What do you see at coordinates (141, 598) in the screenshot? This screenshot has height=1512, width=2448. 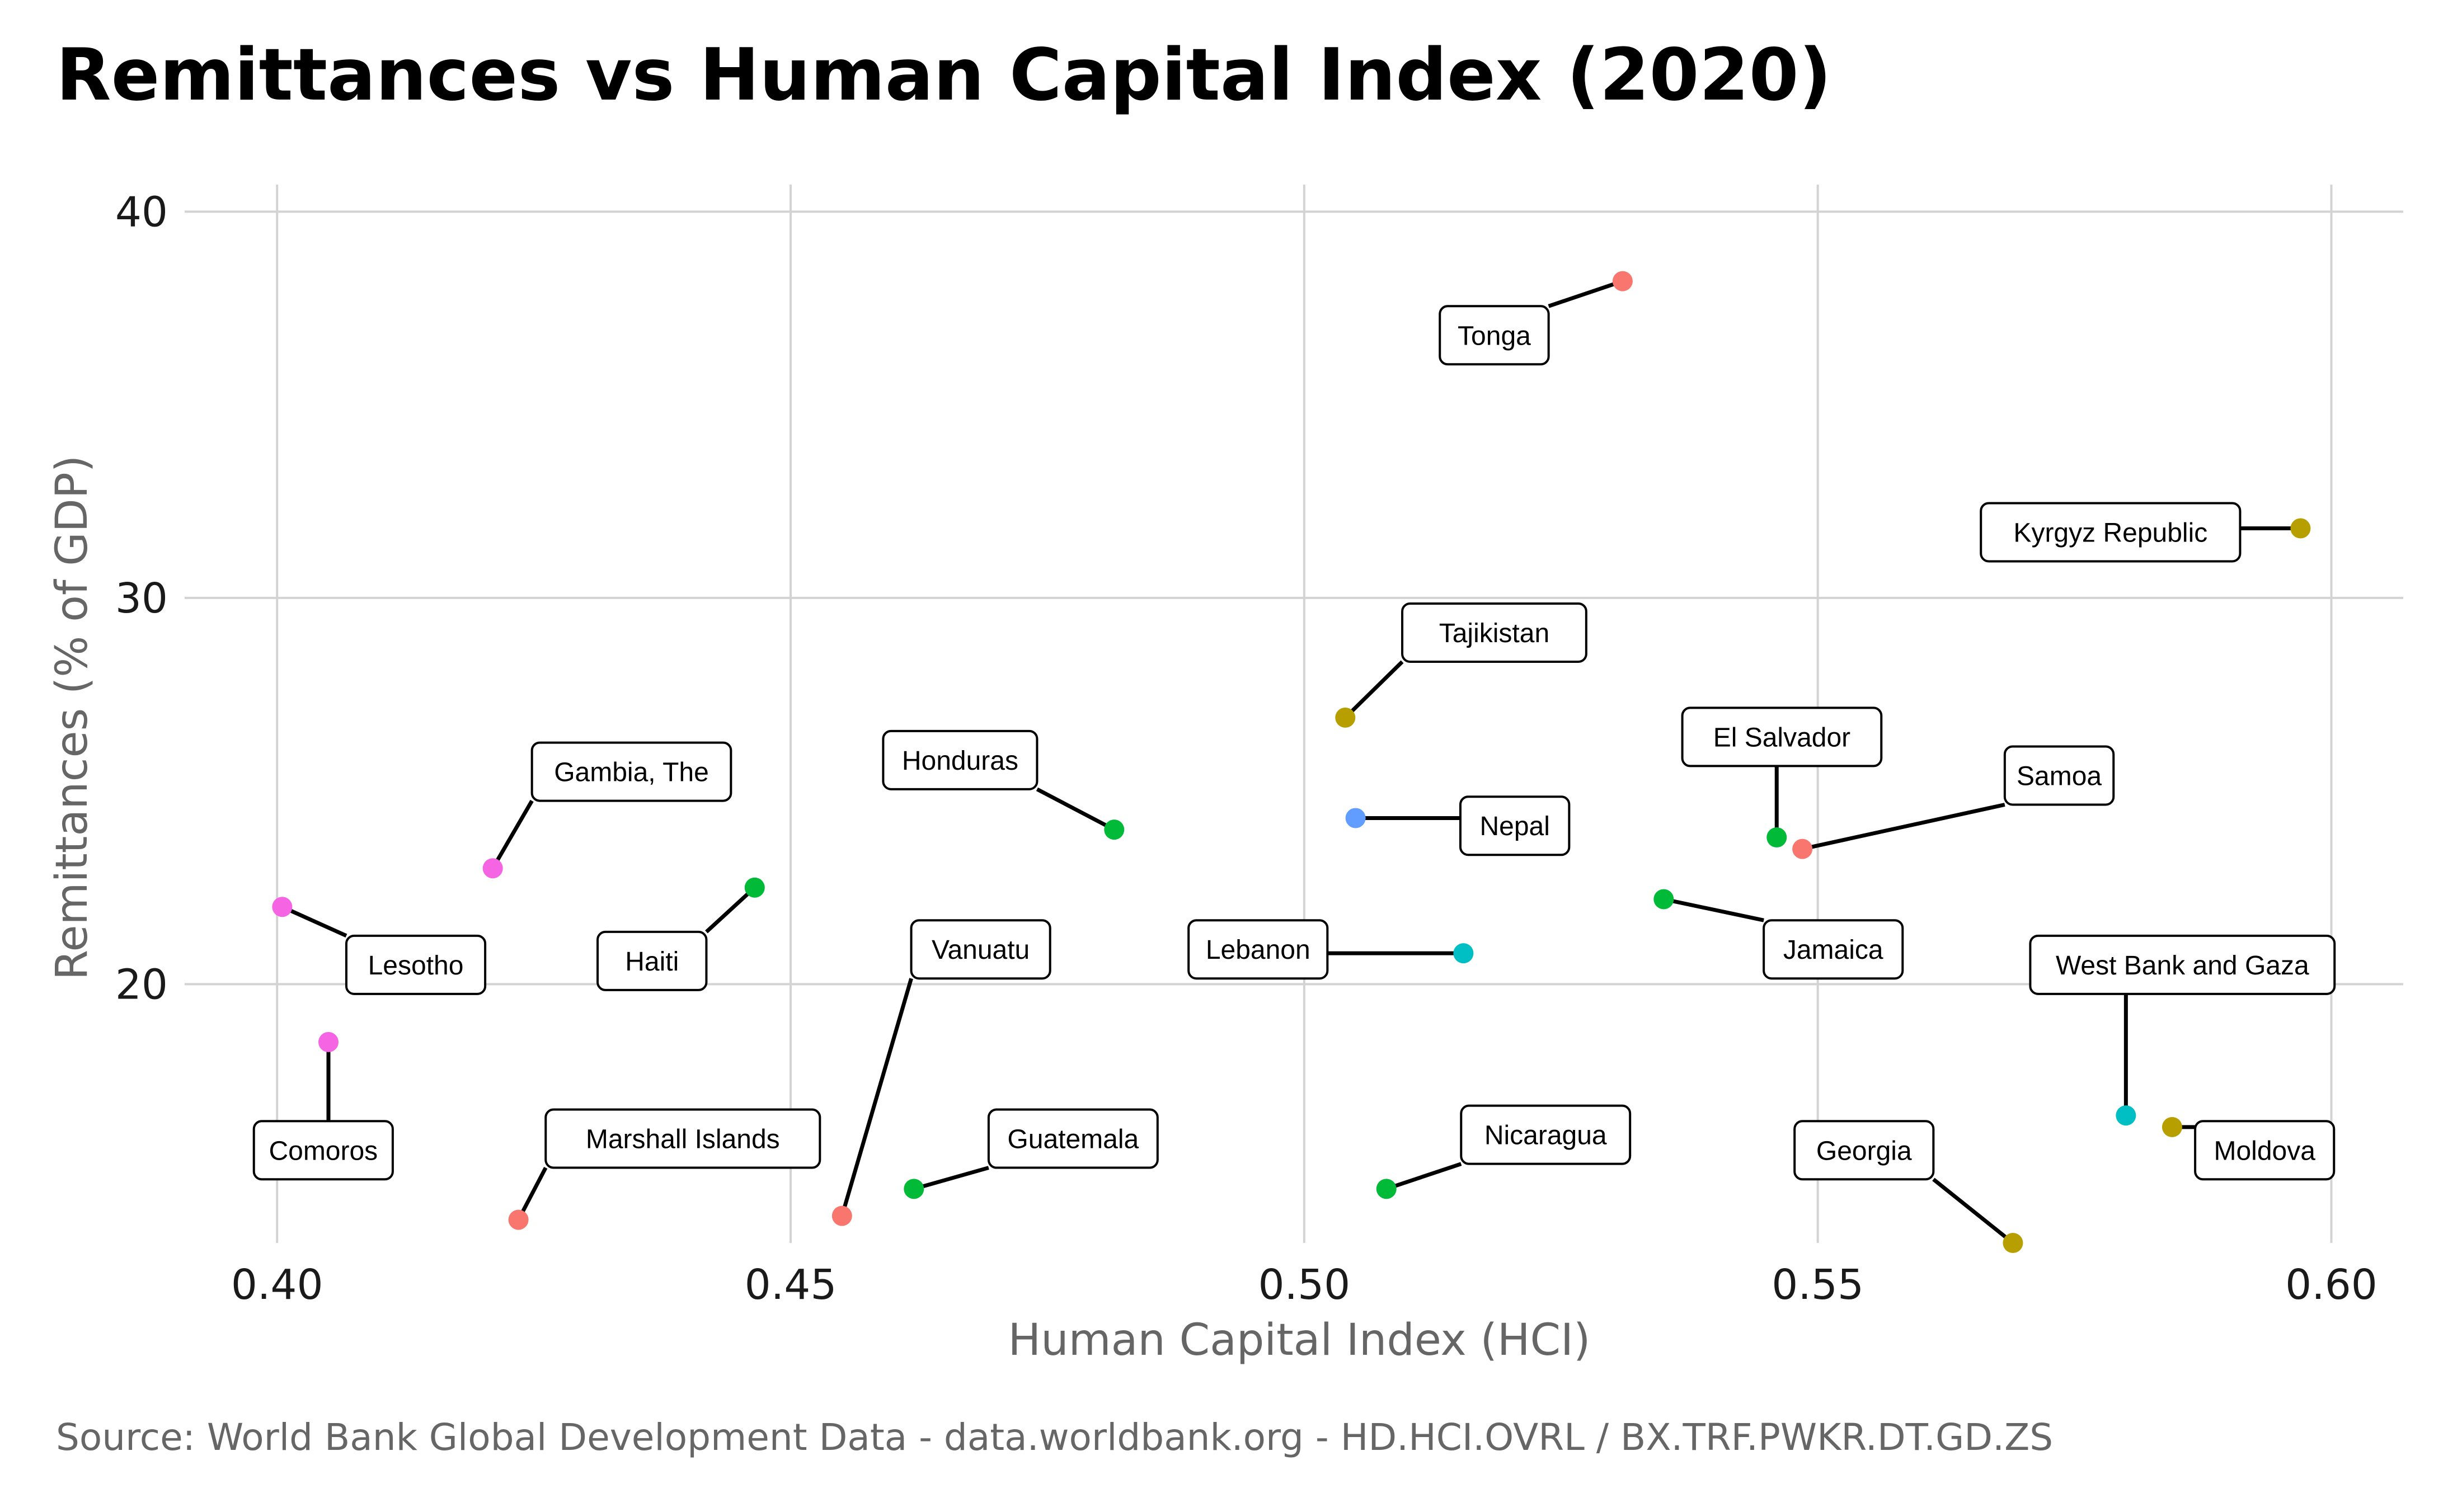 I see `y-tick-label: 30` at bounding box center [141, 598].